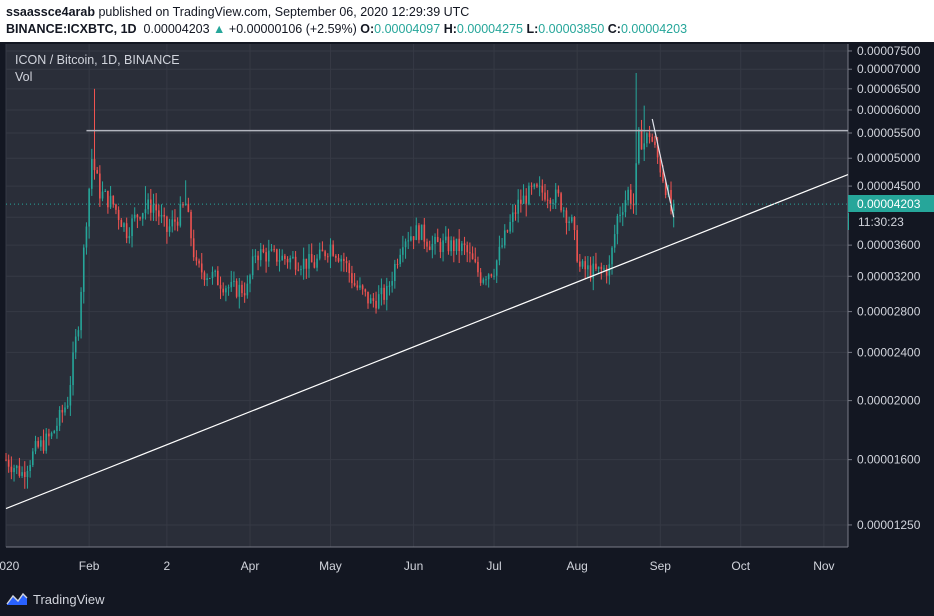 Image resolution: width=934 pixels, height=616 pixels. Describe the element at coordinates (889, 245) in the screenshot. I see `y-tick-label: 0.00003600` at that location.